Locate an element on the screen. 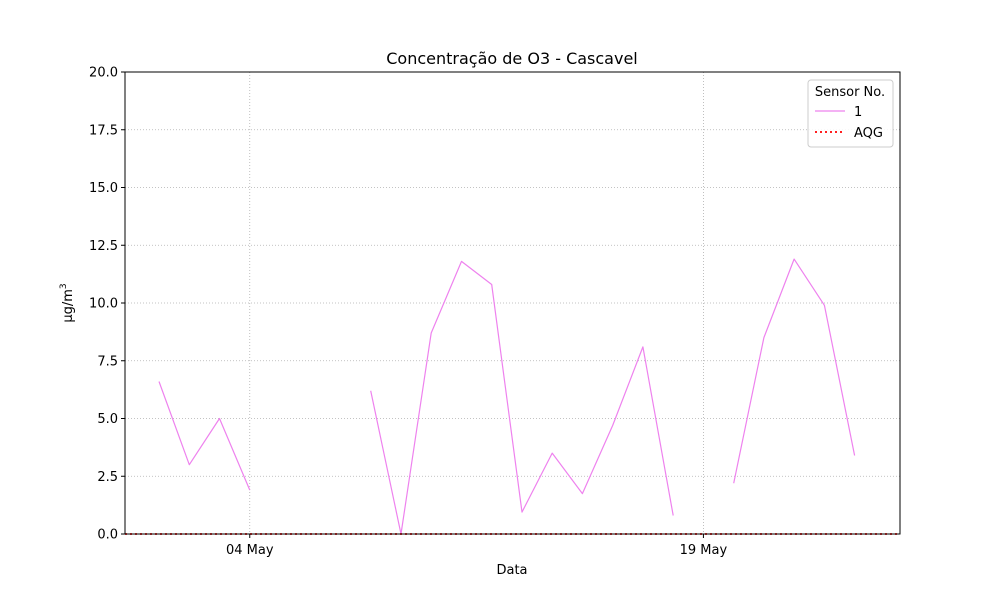 The height and width of the screenshot is (604, 1000). y-tick-label: 2.5 is located at coordinates (107, 477).